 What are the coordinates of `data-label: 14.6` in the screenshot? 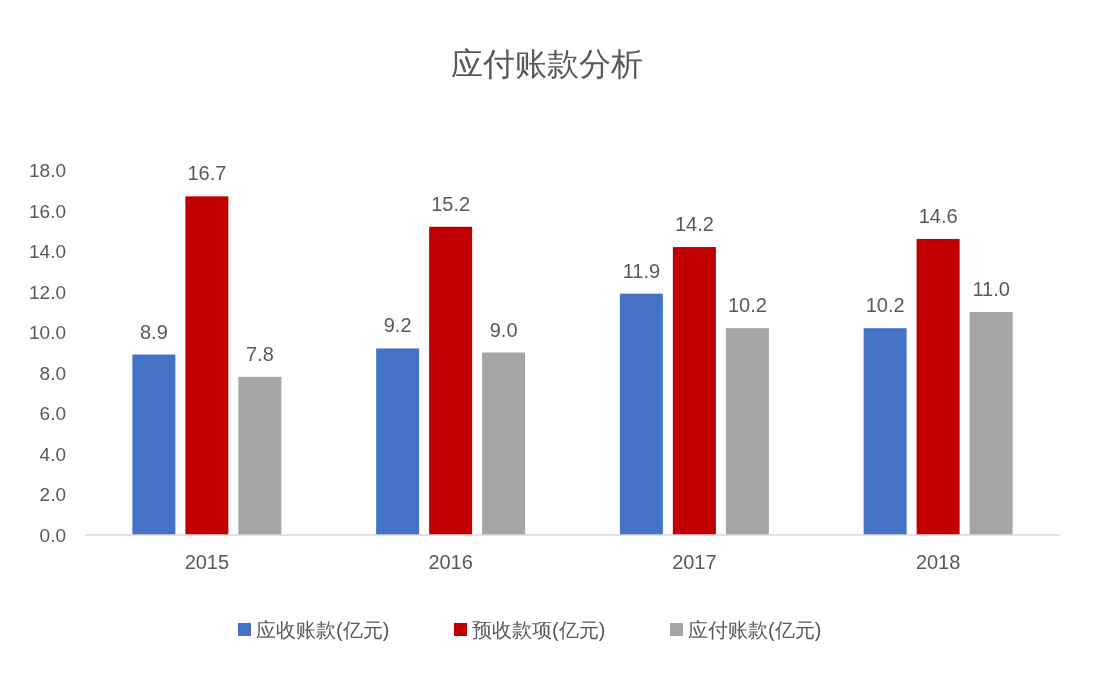 It's located at (938, 215).